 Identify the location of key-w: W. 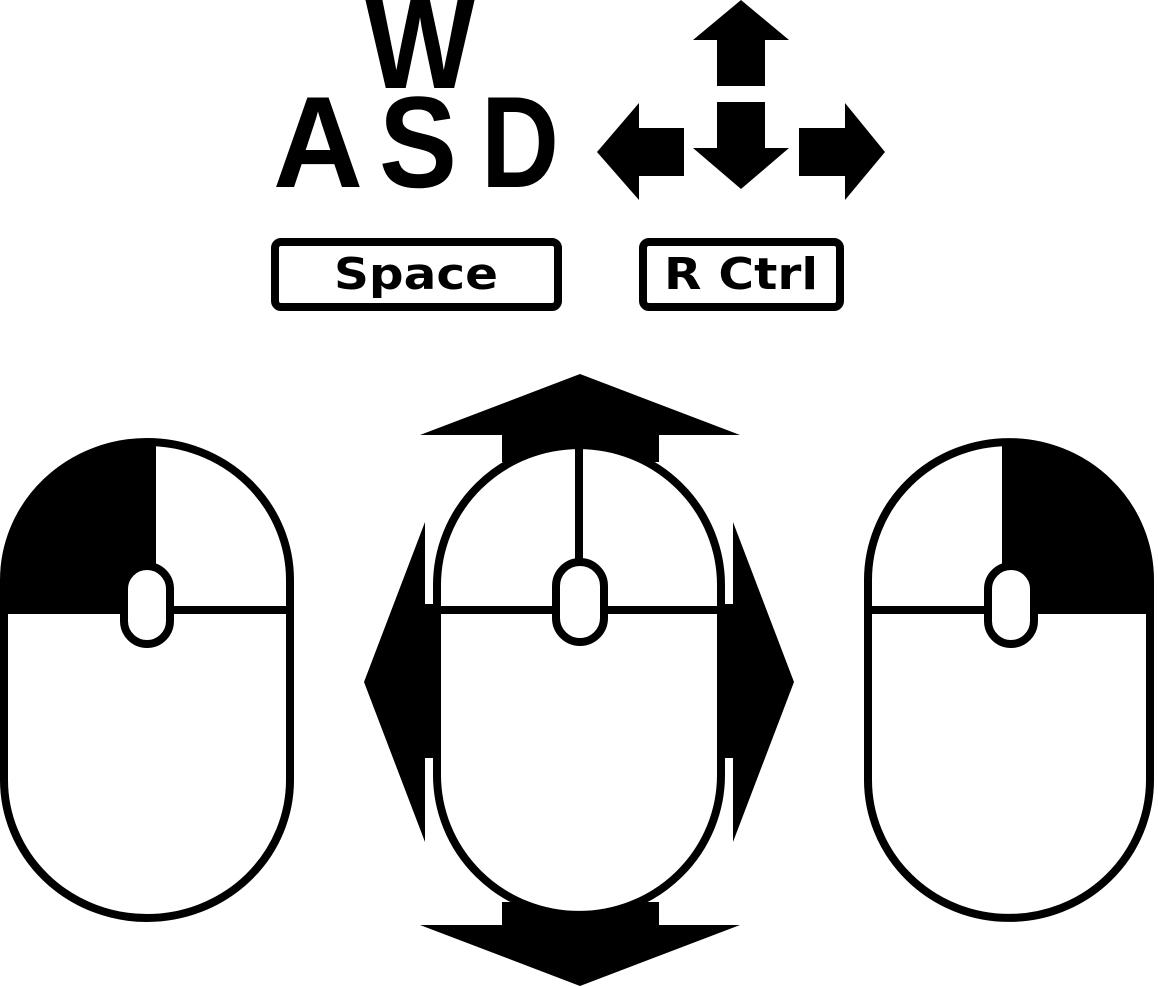
(420, 58).